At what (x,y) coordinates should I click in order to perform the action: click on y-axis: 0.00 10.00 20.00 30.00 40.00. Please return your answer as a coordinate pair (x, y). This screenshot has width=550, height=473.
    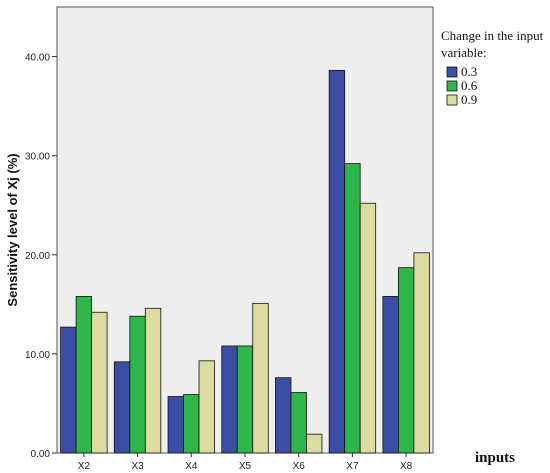
    Looking at the image, I should click on (41, 256).